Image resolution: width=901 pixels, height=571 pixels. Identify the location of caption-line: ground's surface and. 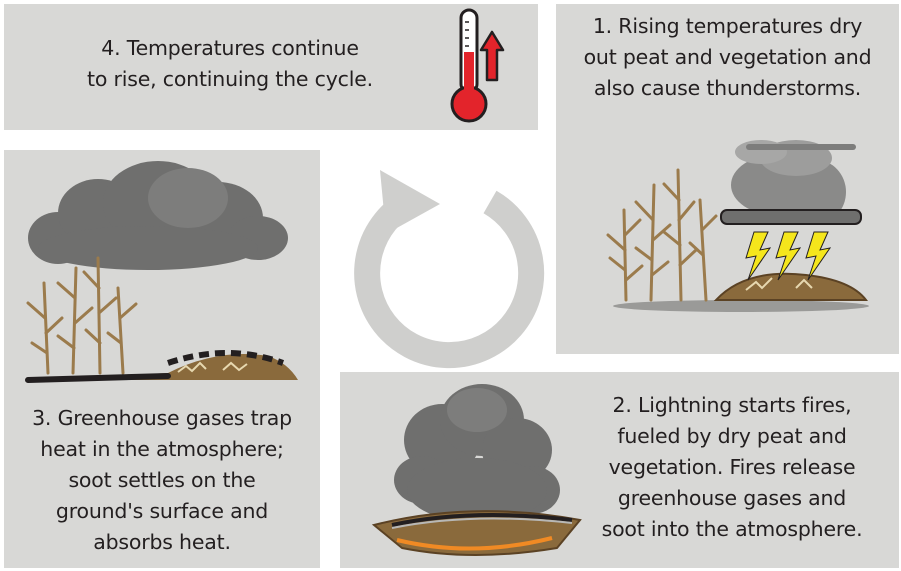
(162, 511).